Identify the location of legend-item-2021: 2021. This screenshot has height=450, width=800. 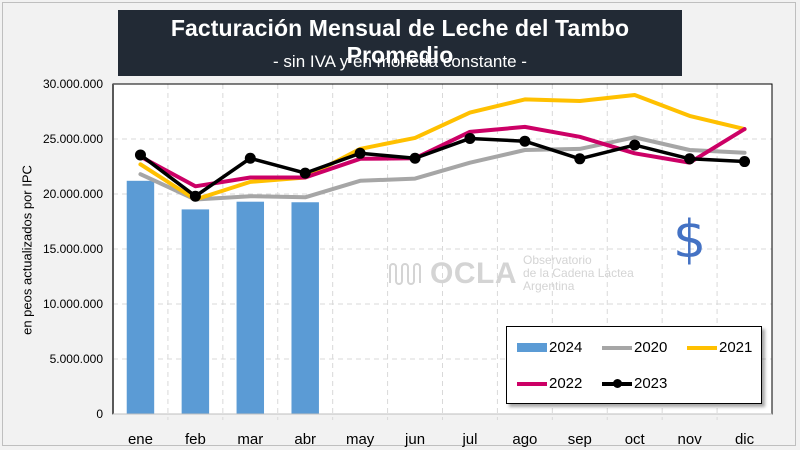
(719, 347).